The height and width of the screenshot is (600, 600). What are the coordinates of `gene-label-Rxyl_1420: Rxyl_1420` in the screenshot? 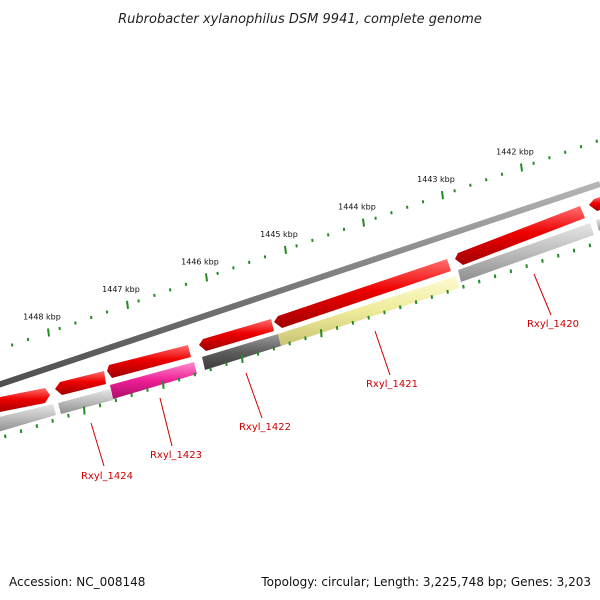 It's located at (553, 324).